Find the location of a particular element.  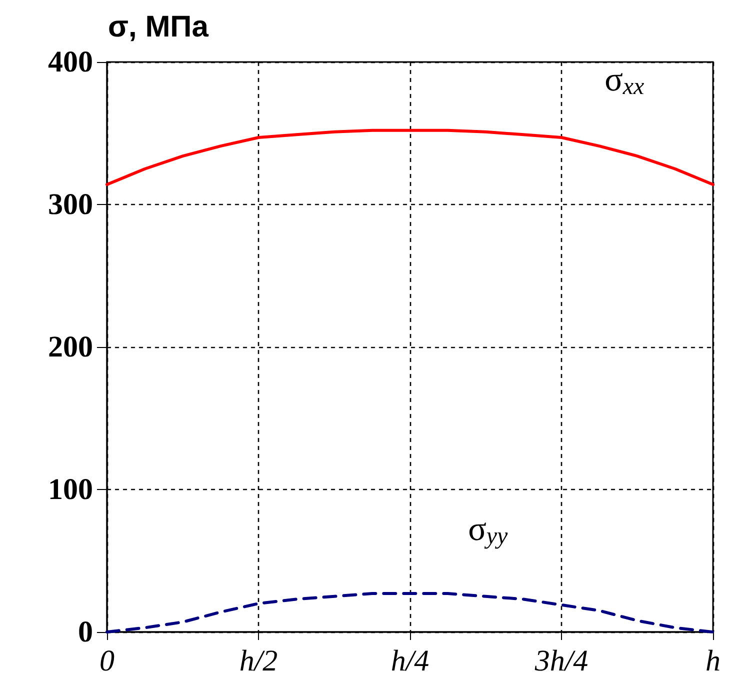

x-tick-label: h is located at coordinates (713, 661).